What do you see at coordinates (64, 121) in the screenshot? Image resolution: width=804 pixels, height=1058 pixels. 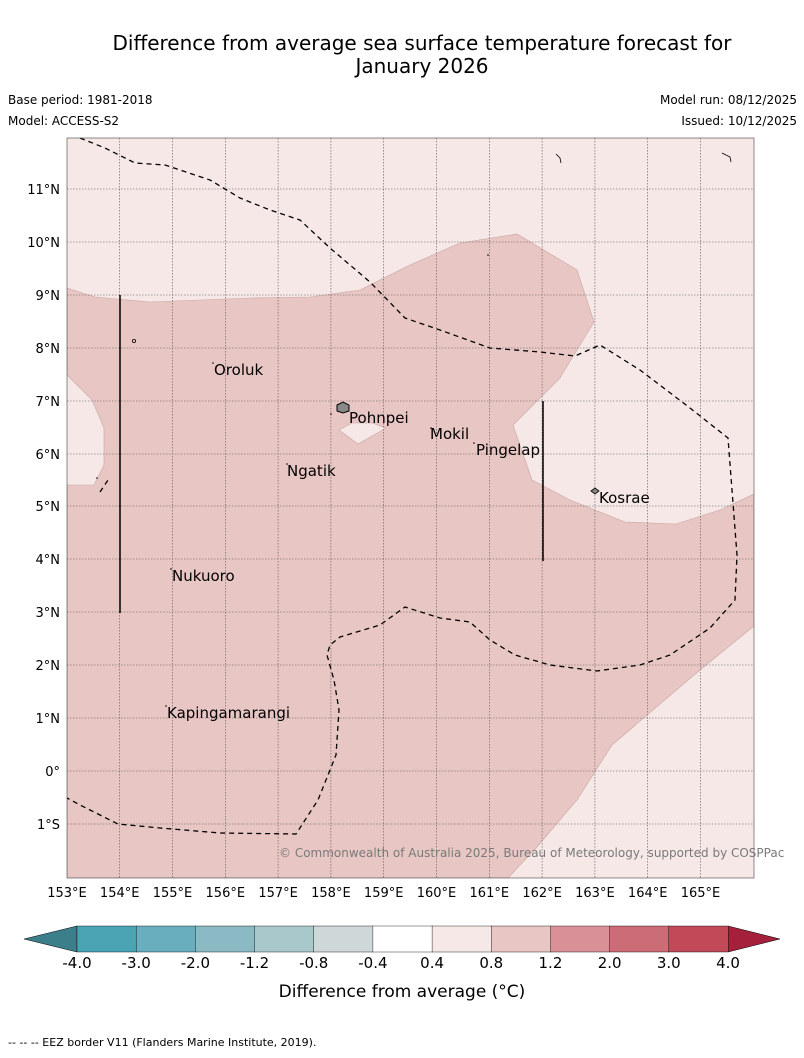 I see `model-name: Model: ACCESS-S2` at bounding box center [64, 121].